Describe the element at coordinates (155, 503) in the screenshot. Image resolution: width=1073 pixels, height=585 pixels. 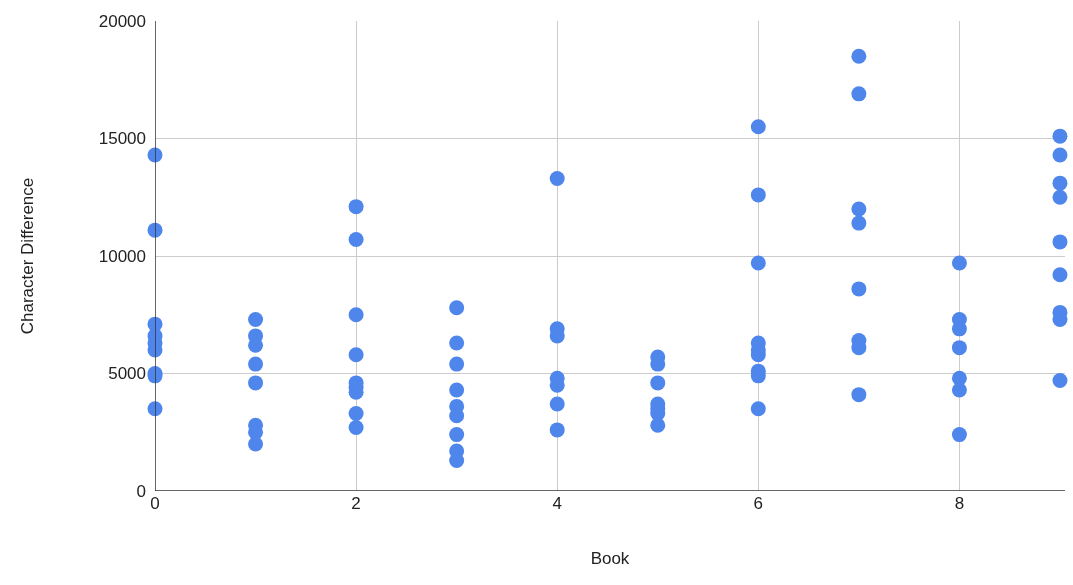
I see `x-tick-label: 0` at that location.